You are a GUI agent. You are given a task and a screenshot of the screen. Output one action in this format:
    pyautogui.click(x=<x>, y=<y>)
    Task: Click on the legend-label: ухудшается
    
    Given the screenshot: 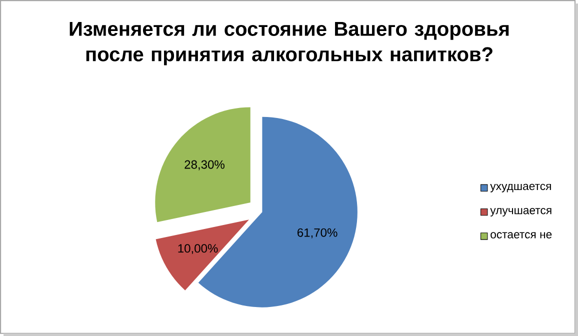 What is the action you would take?
    pyautogui.click(x=520, y=188)
    